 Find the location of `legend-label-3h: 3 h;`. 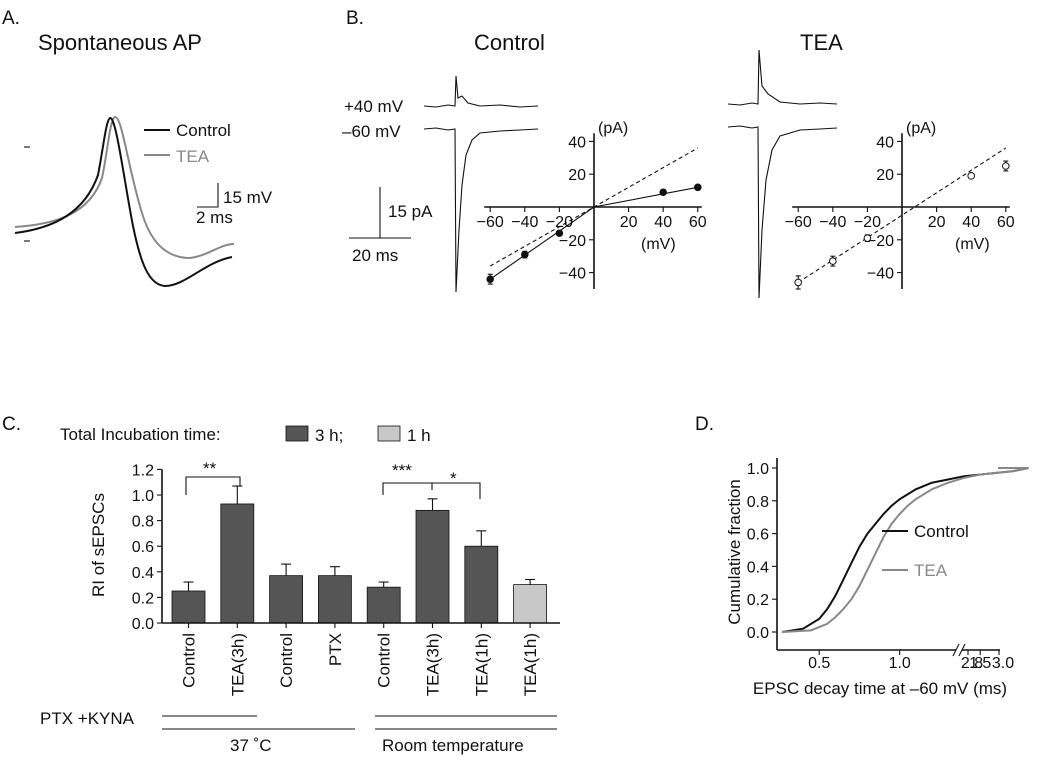

legend-label-3h: 3 h; is located at coordinates (329, 435).